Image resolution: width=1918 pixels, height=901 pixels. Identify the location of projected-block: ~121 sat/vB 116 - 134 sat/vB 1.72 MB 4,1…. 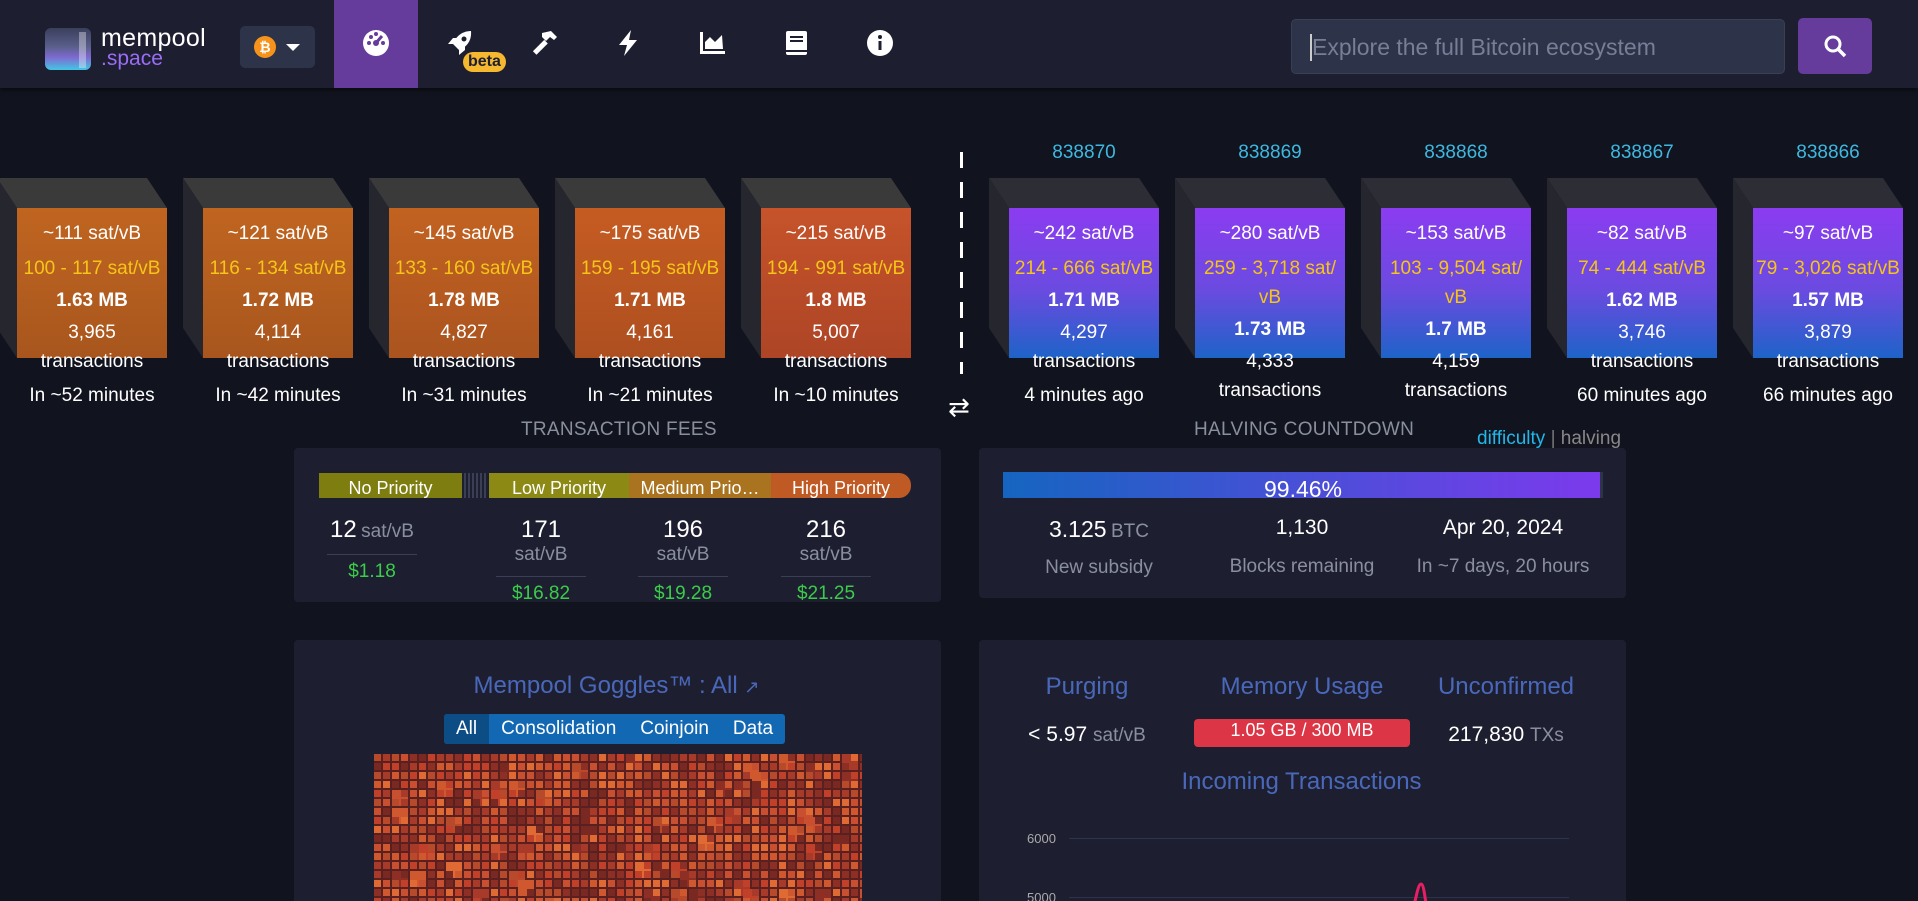
(268, 292).